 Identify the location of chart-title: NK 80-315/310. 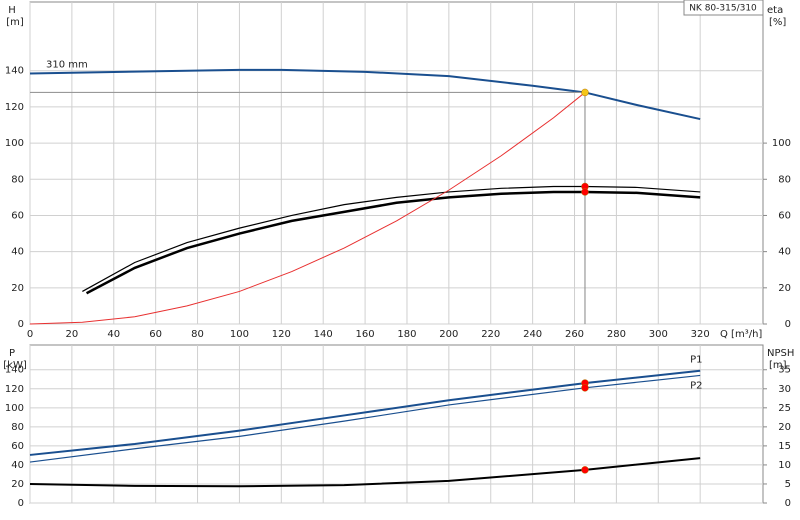
(723, 9).